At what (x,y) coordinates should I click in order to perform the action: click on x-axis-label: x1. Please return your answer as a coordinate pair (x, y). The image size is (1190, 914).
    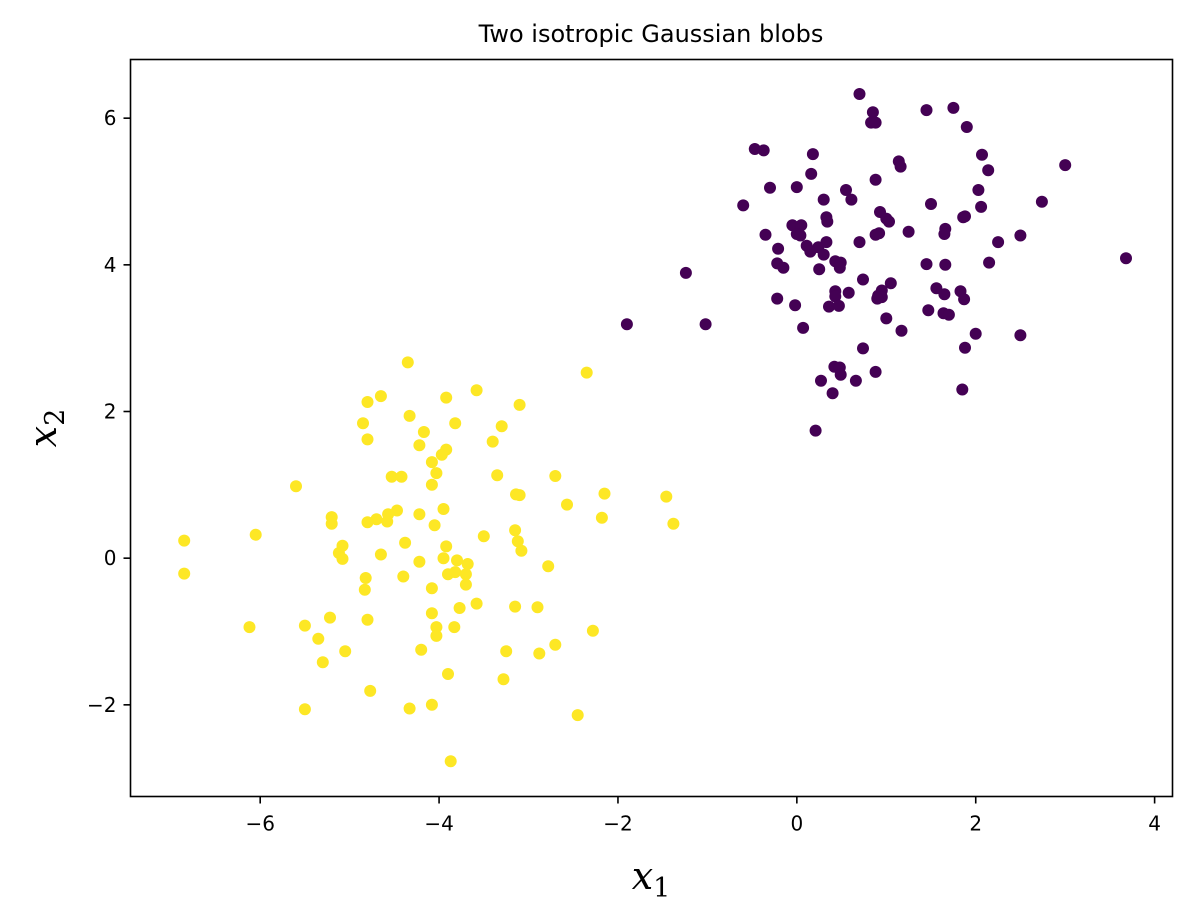
    Looking at the image, I should click on (651, 879).